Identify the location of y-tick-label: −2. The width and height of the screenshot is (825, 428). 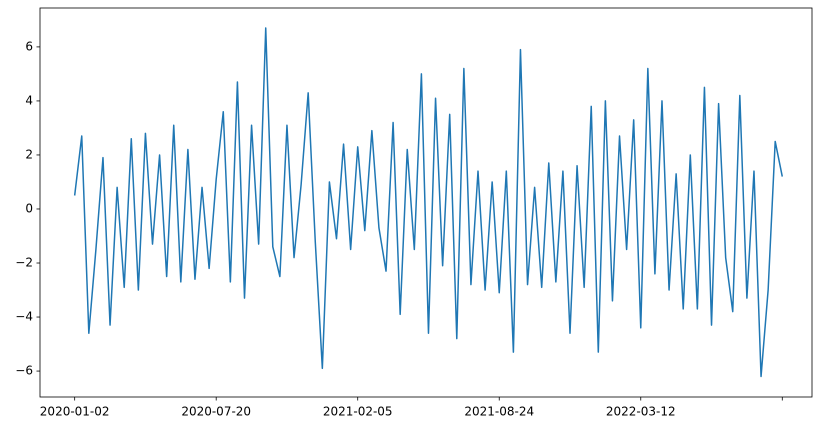
(24, 263).